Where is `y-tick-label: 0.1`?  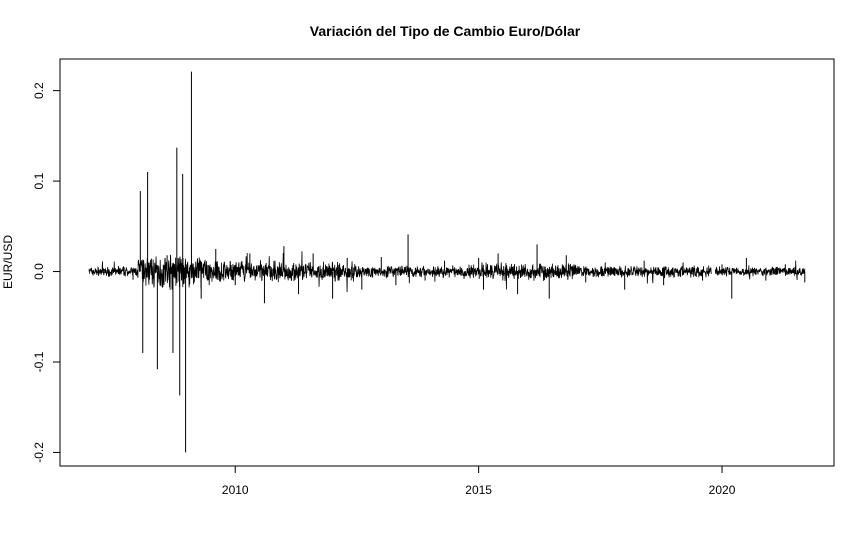 y-tick-label: 0.1 is located at coordinates (39, 180).